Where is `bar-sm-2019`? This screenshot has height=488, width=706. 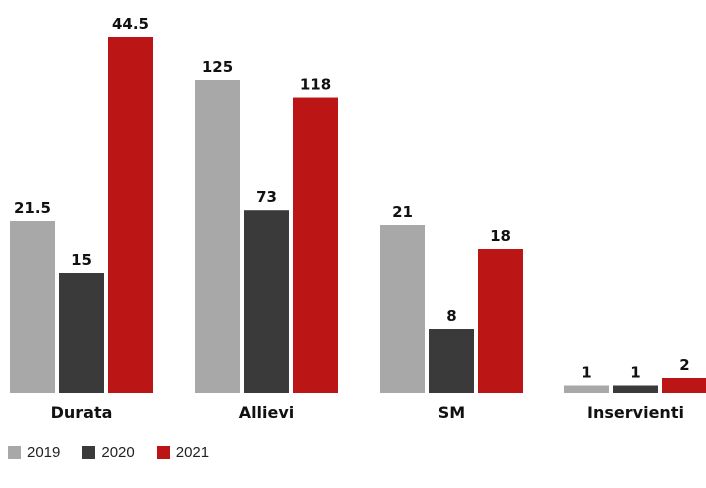 bar-sm-2019 is located at coordinates (402, 309).